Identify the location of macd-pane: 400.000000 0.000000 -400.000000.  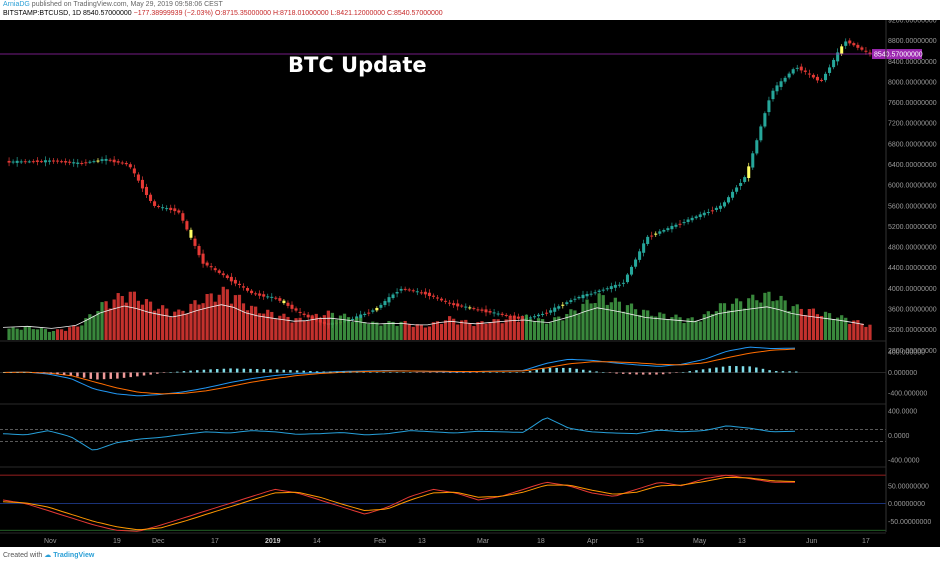
(463, 371).